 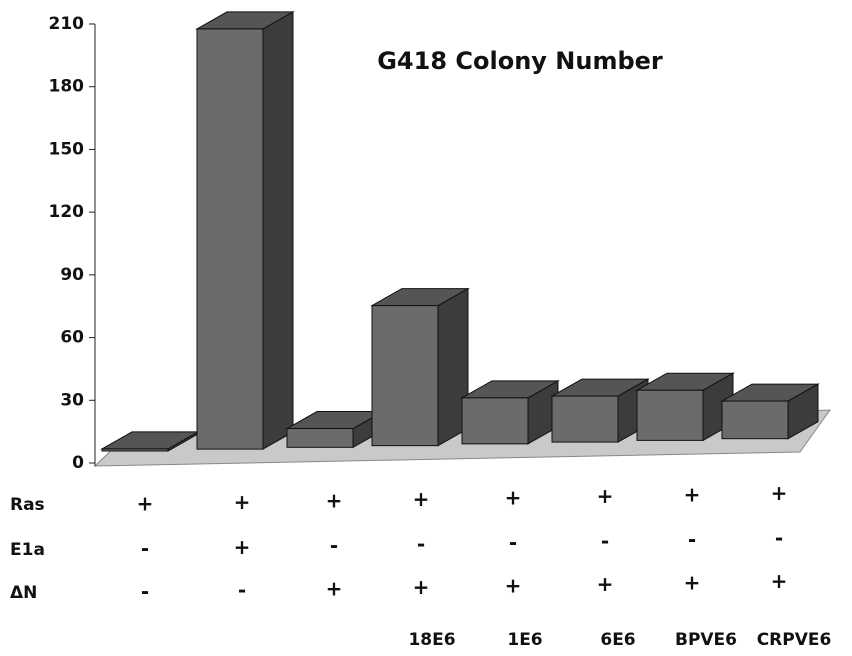 What do you see at coordinates (27, 550) in the screenshot?
I see `row-label: E1a` at bounding box center [27, 550].